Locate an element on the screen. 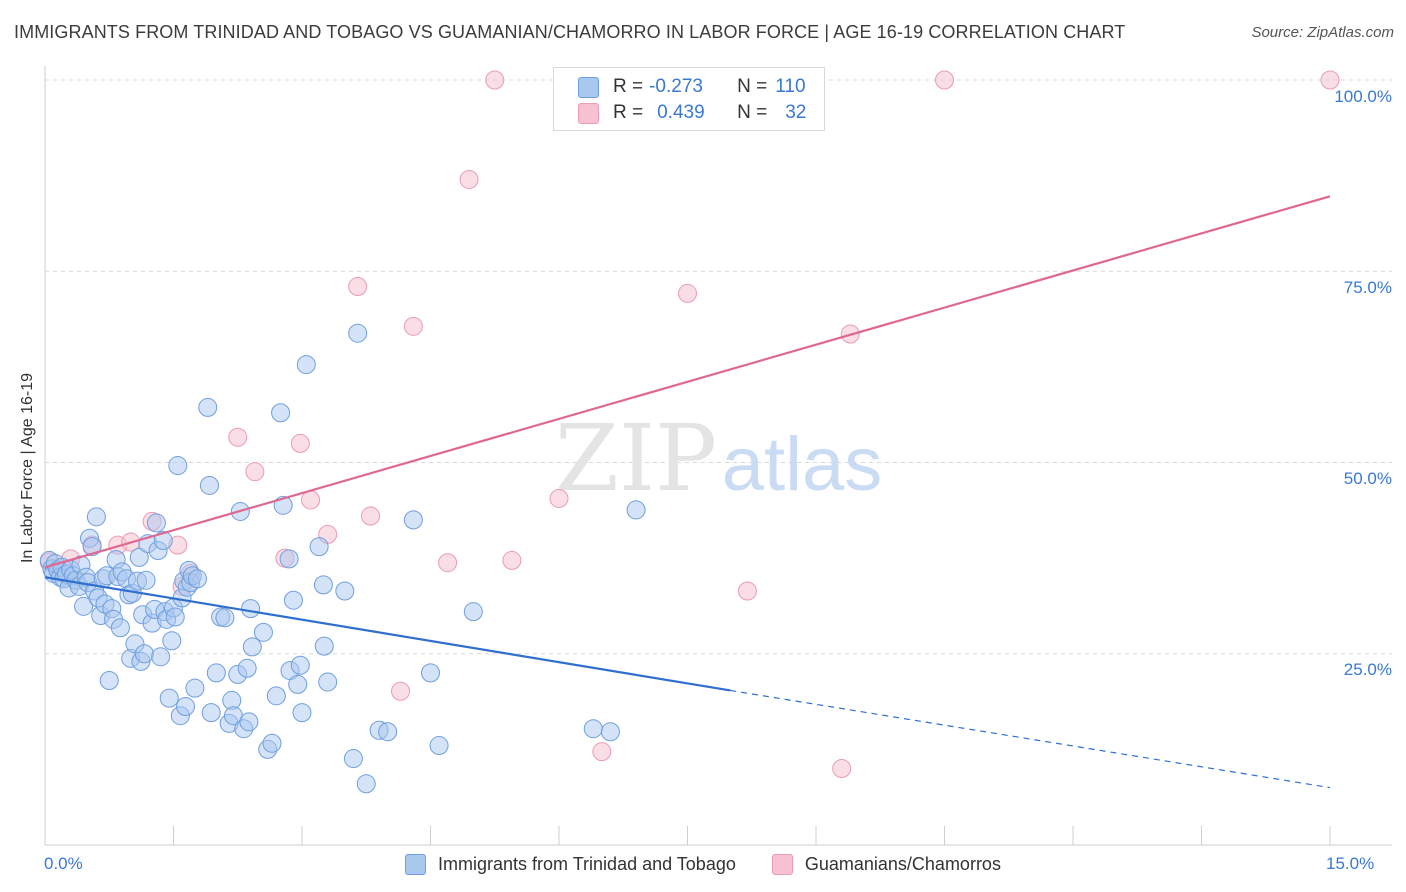  n-value: 110 is located at coordinates (790, 86).